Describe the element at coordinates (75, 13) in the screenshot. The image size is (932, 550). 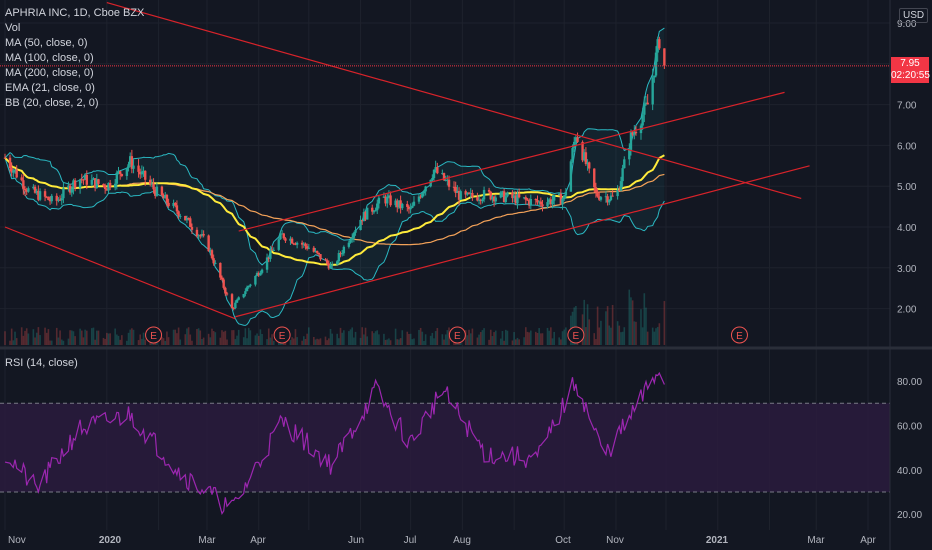
I see `symbol-title: APHRIA INC, 1D, Cboe BZX` at that location.